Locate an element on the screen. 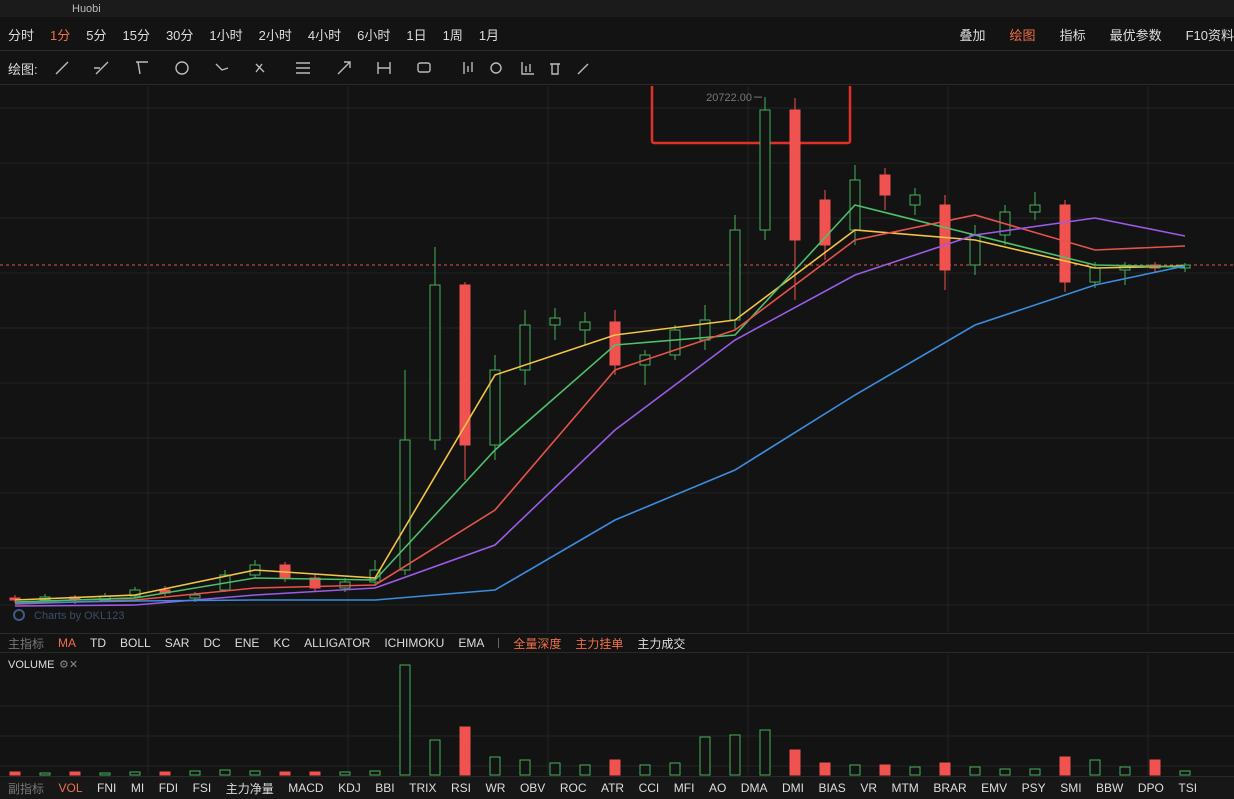  sub-indicator: ROC is located at coordinates (573, 788).